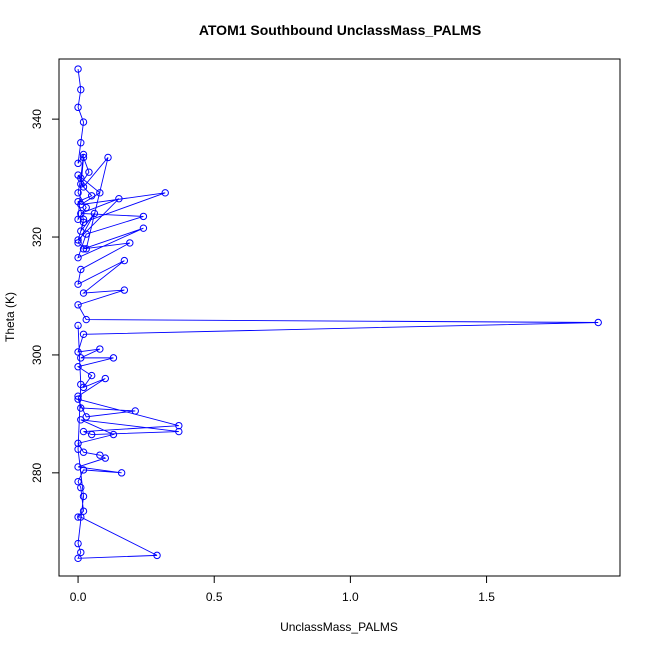 The width and height of the screenshot is (650, 650). I want to click on y-tick-label: 340, so click(37, 119).